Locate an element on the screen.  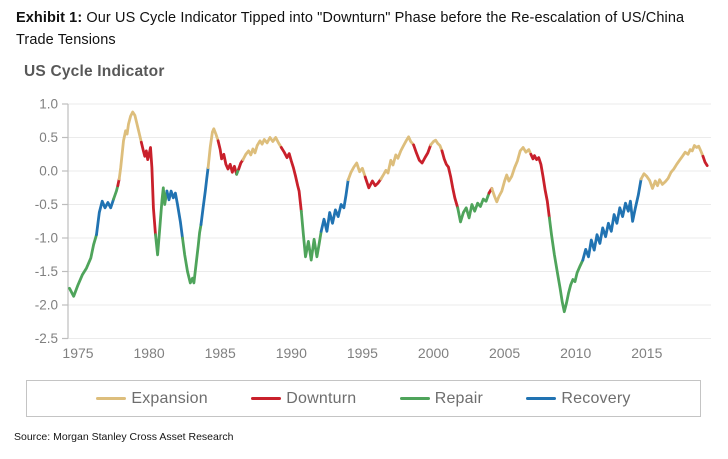
legend-swatch-recovery is located at coordinates (541, 398).